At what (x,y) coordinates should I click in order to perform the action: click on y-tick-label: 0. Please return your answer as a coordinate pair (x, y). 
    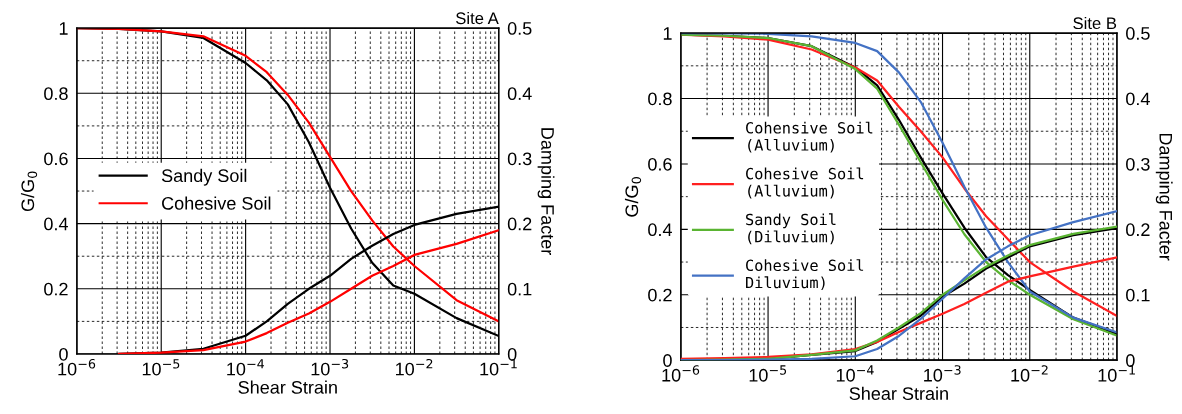
    Looking at the image, I should click on (667, 360).